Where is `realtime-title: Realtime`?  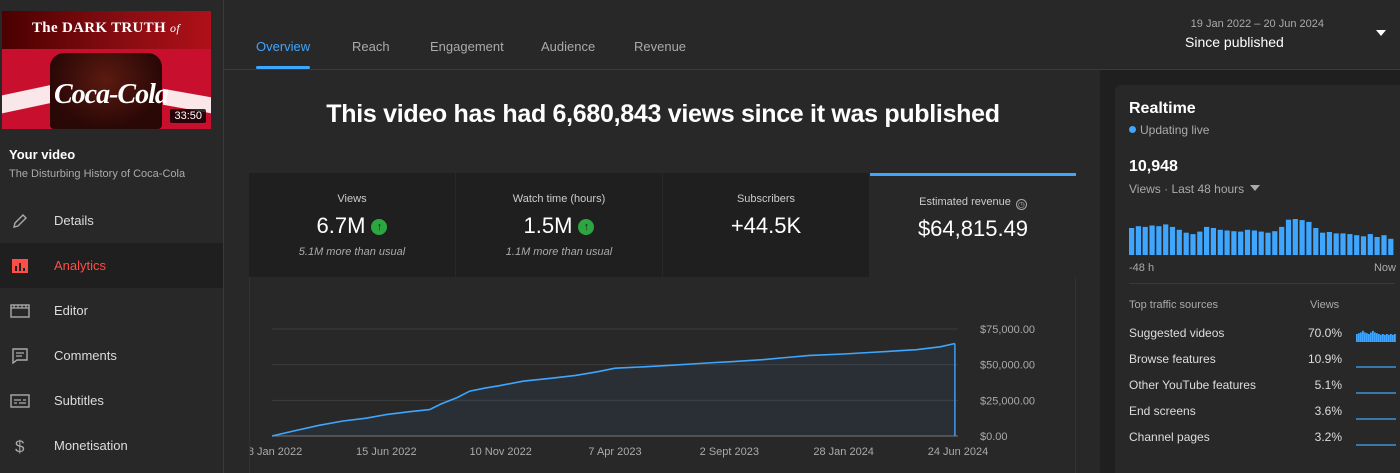 realtime-title: Realtime is located at coordinates (1162, 108).